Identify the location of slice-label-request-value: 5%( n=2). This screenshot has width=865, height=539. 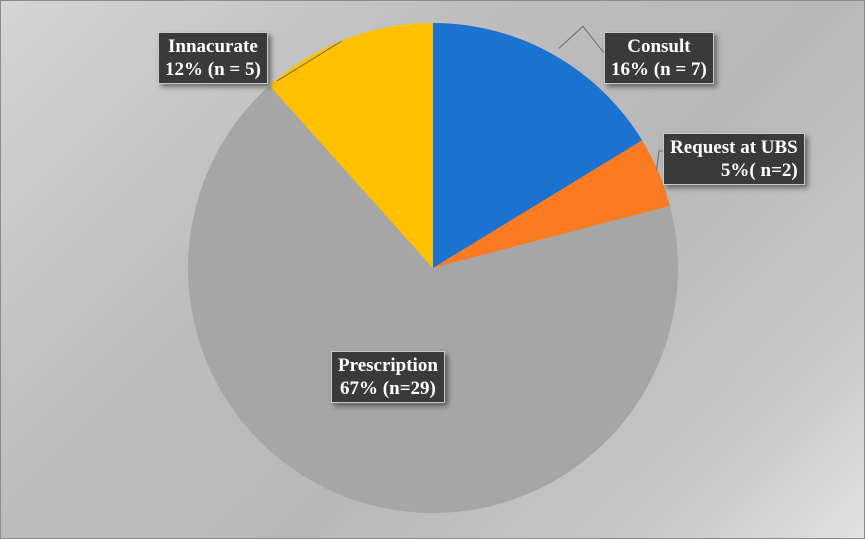
(759, 170).